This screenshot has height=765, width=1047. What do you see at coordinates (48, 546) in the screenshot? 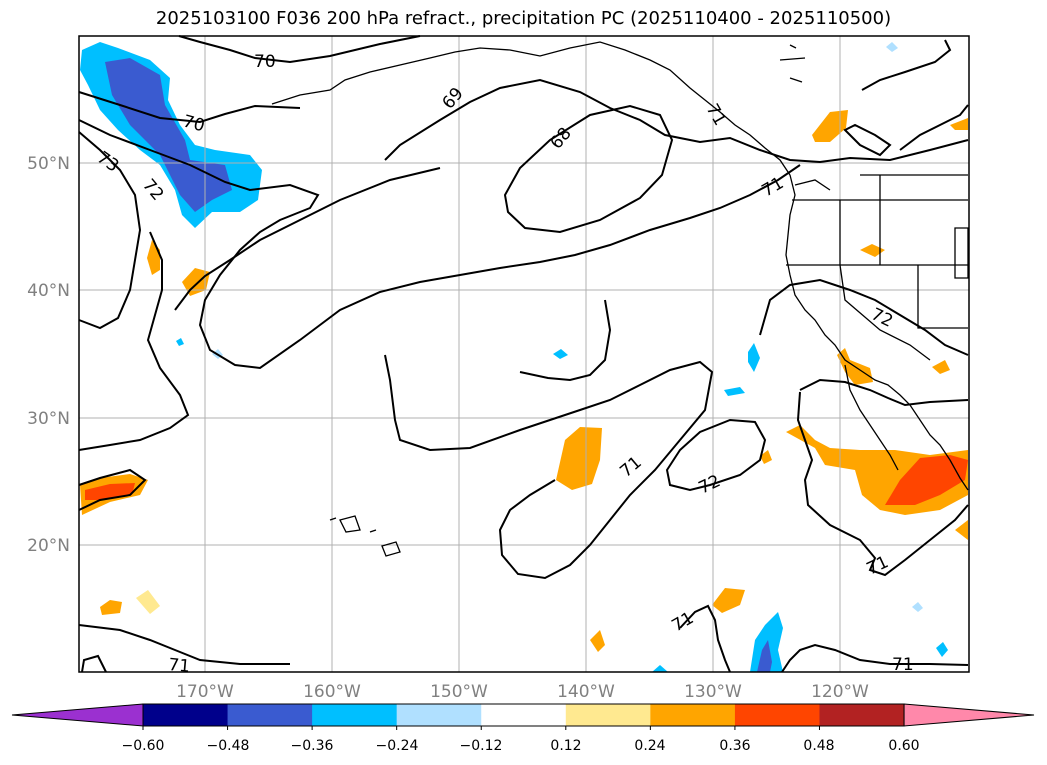
I see `lat-label: 20°N` at bounding box center [48, 546].